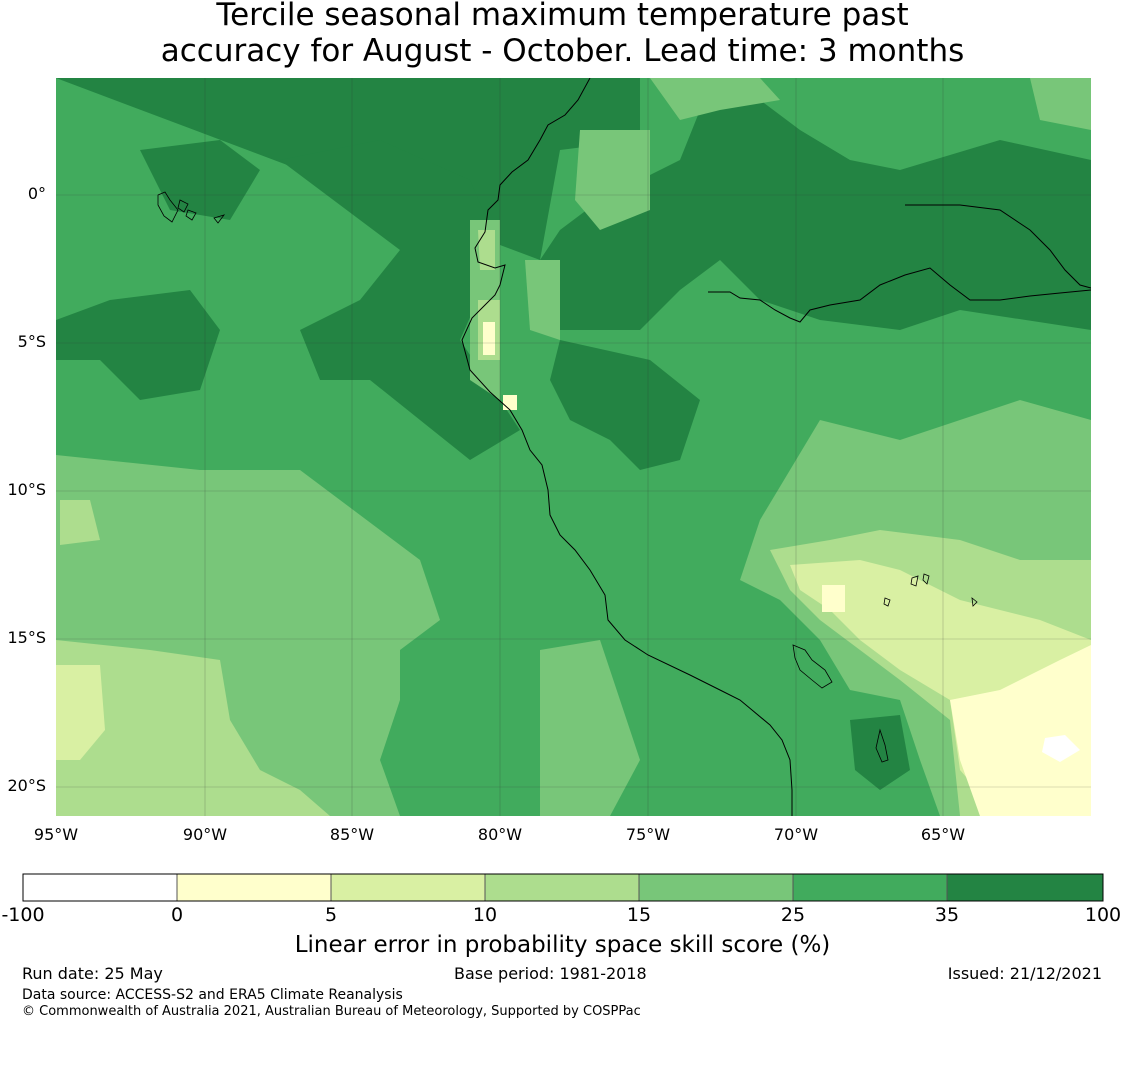  What do you see at coordinates (331, 915) in the screenshot?
I see `colorbar-tick: 5` at bounding box center [331, 915].